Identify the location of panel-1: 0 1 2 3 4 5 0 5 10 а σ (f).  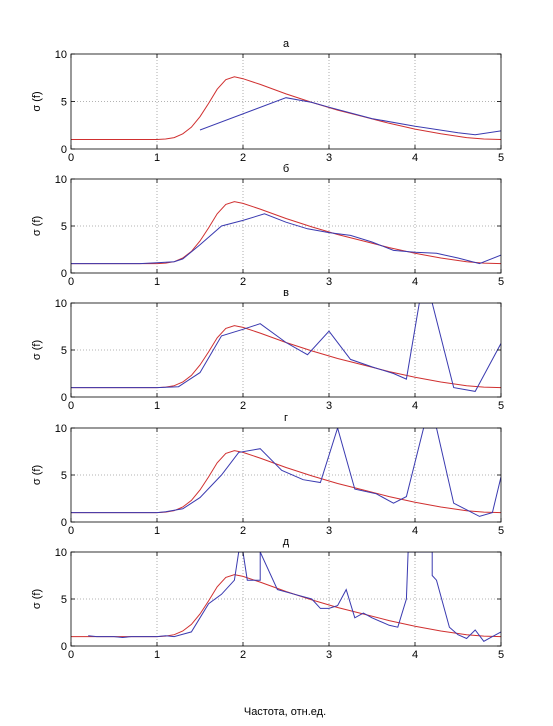
(267, 101).